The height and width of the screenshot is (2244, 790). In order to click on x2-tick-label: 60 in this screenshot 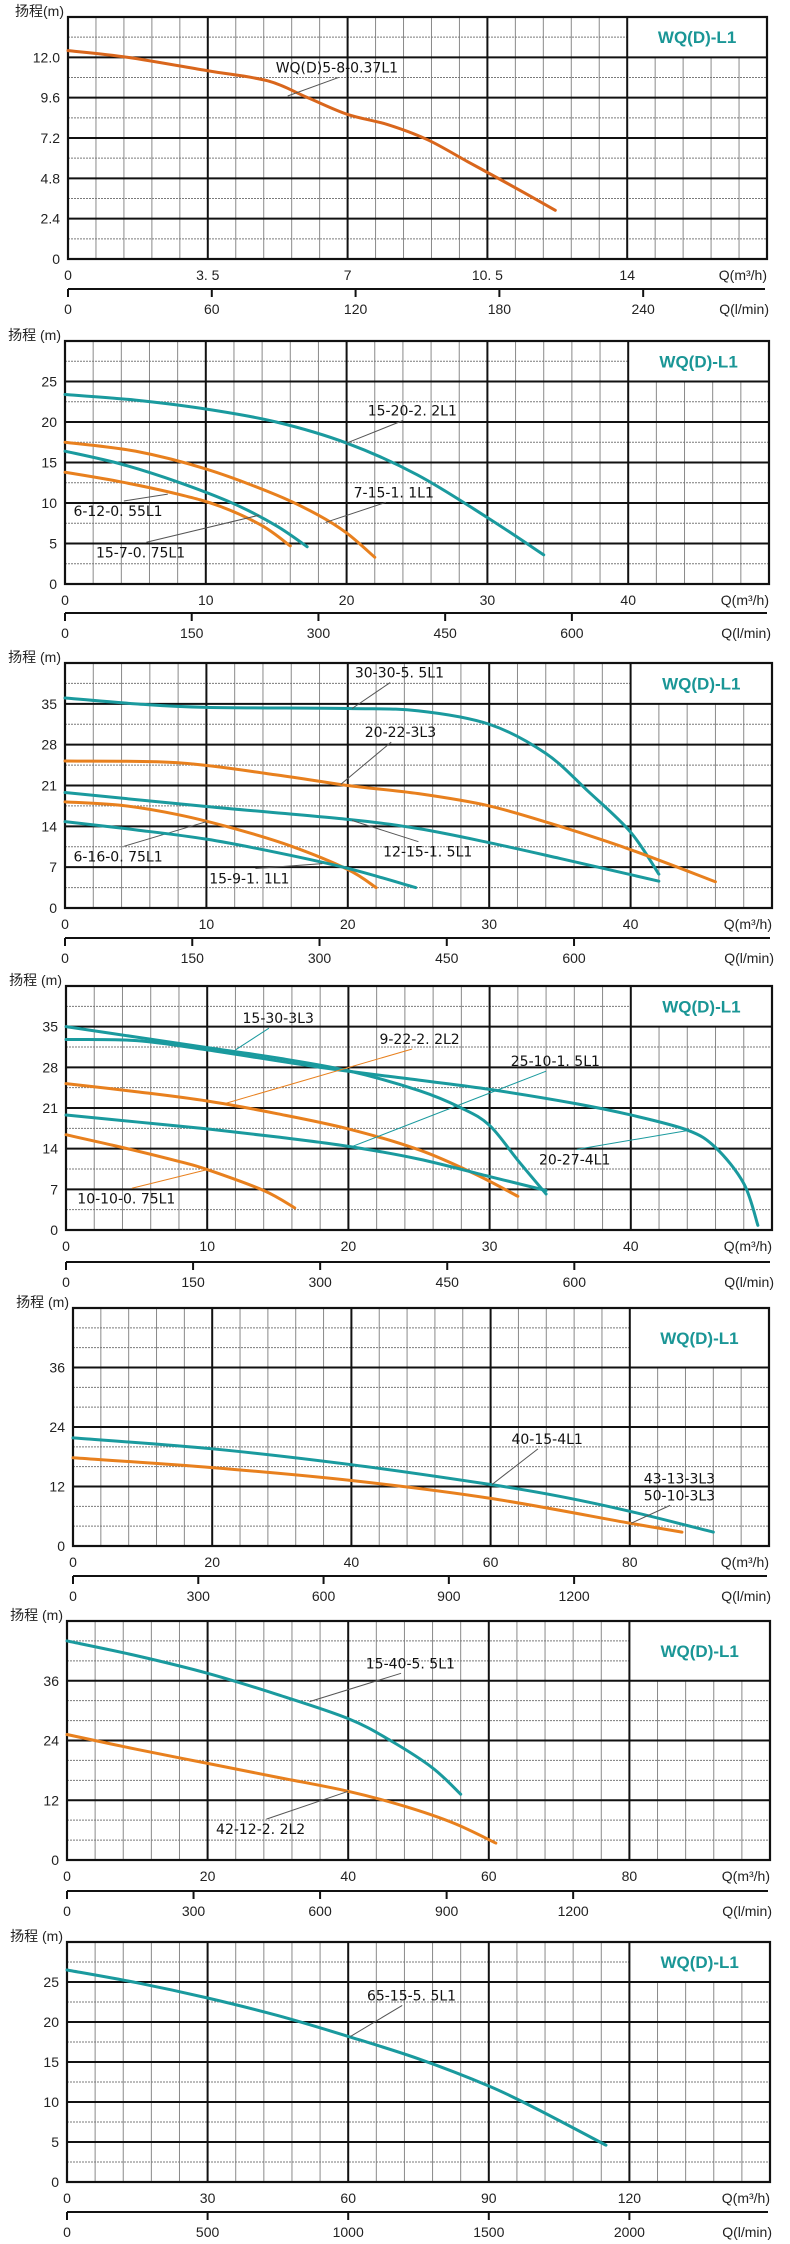, I will do `click(212, 309)`.